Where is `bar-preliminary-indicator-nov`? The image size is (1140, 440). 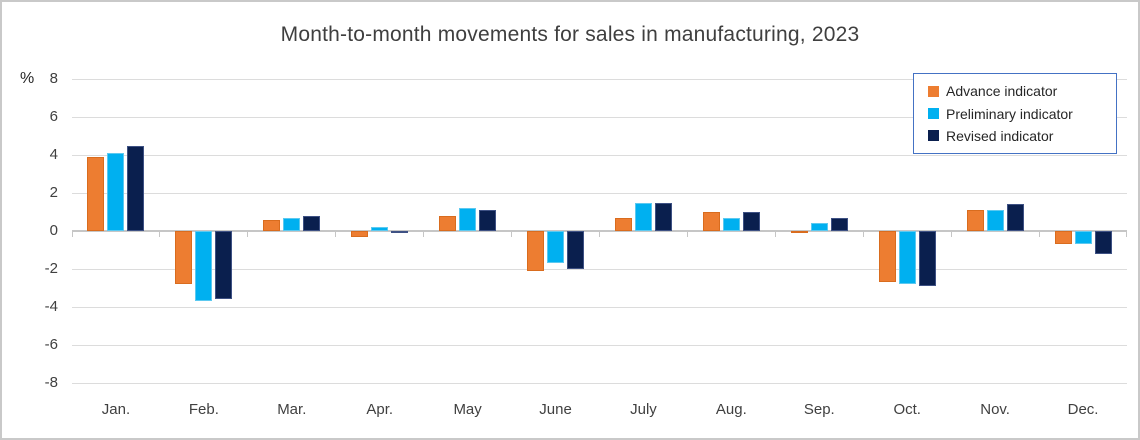 bar-preliminary-indicator-nov is located at coordinates (995, 220).